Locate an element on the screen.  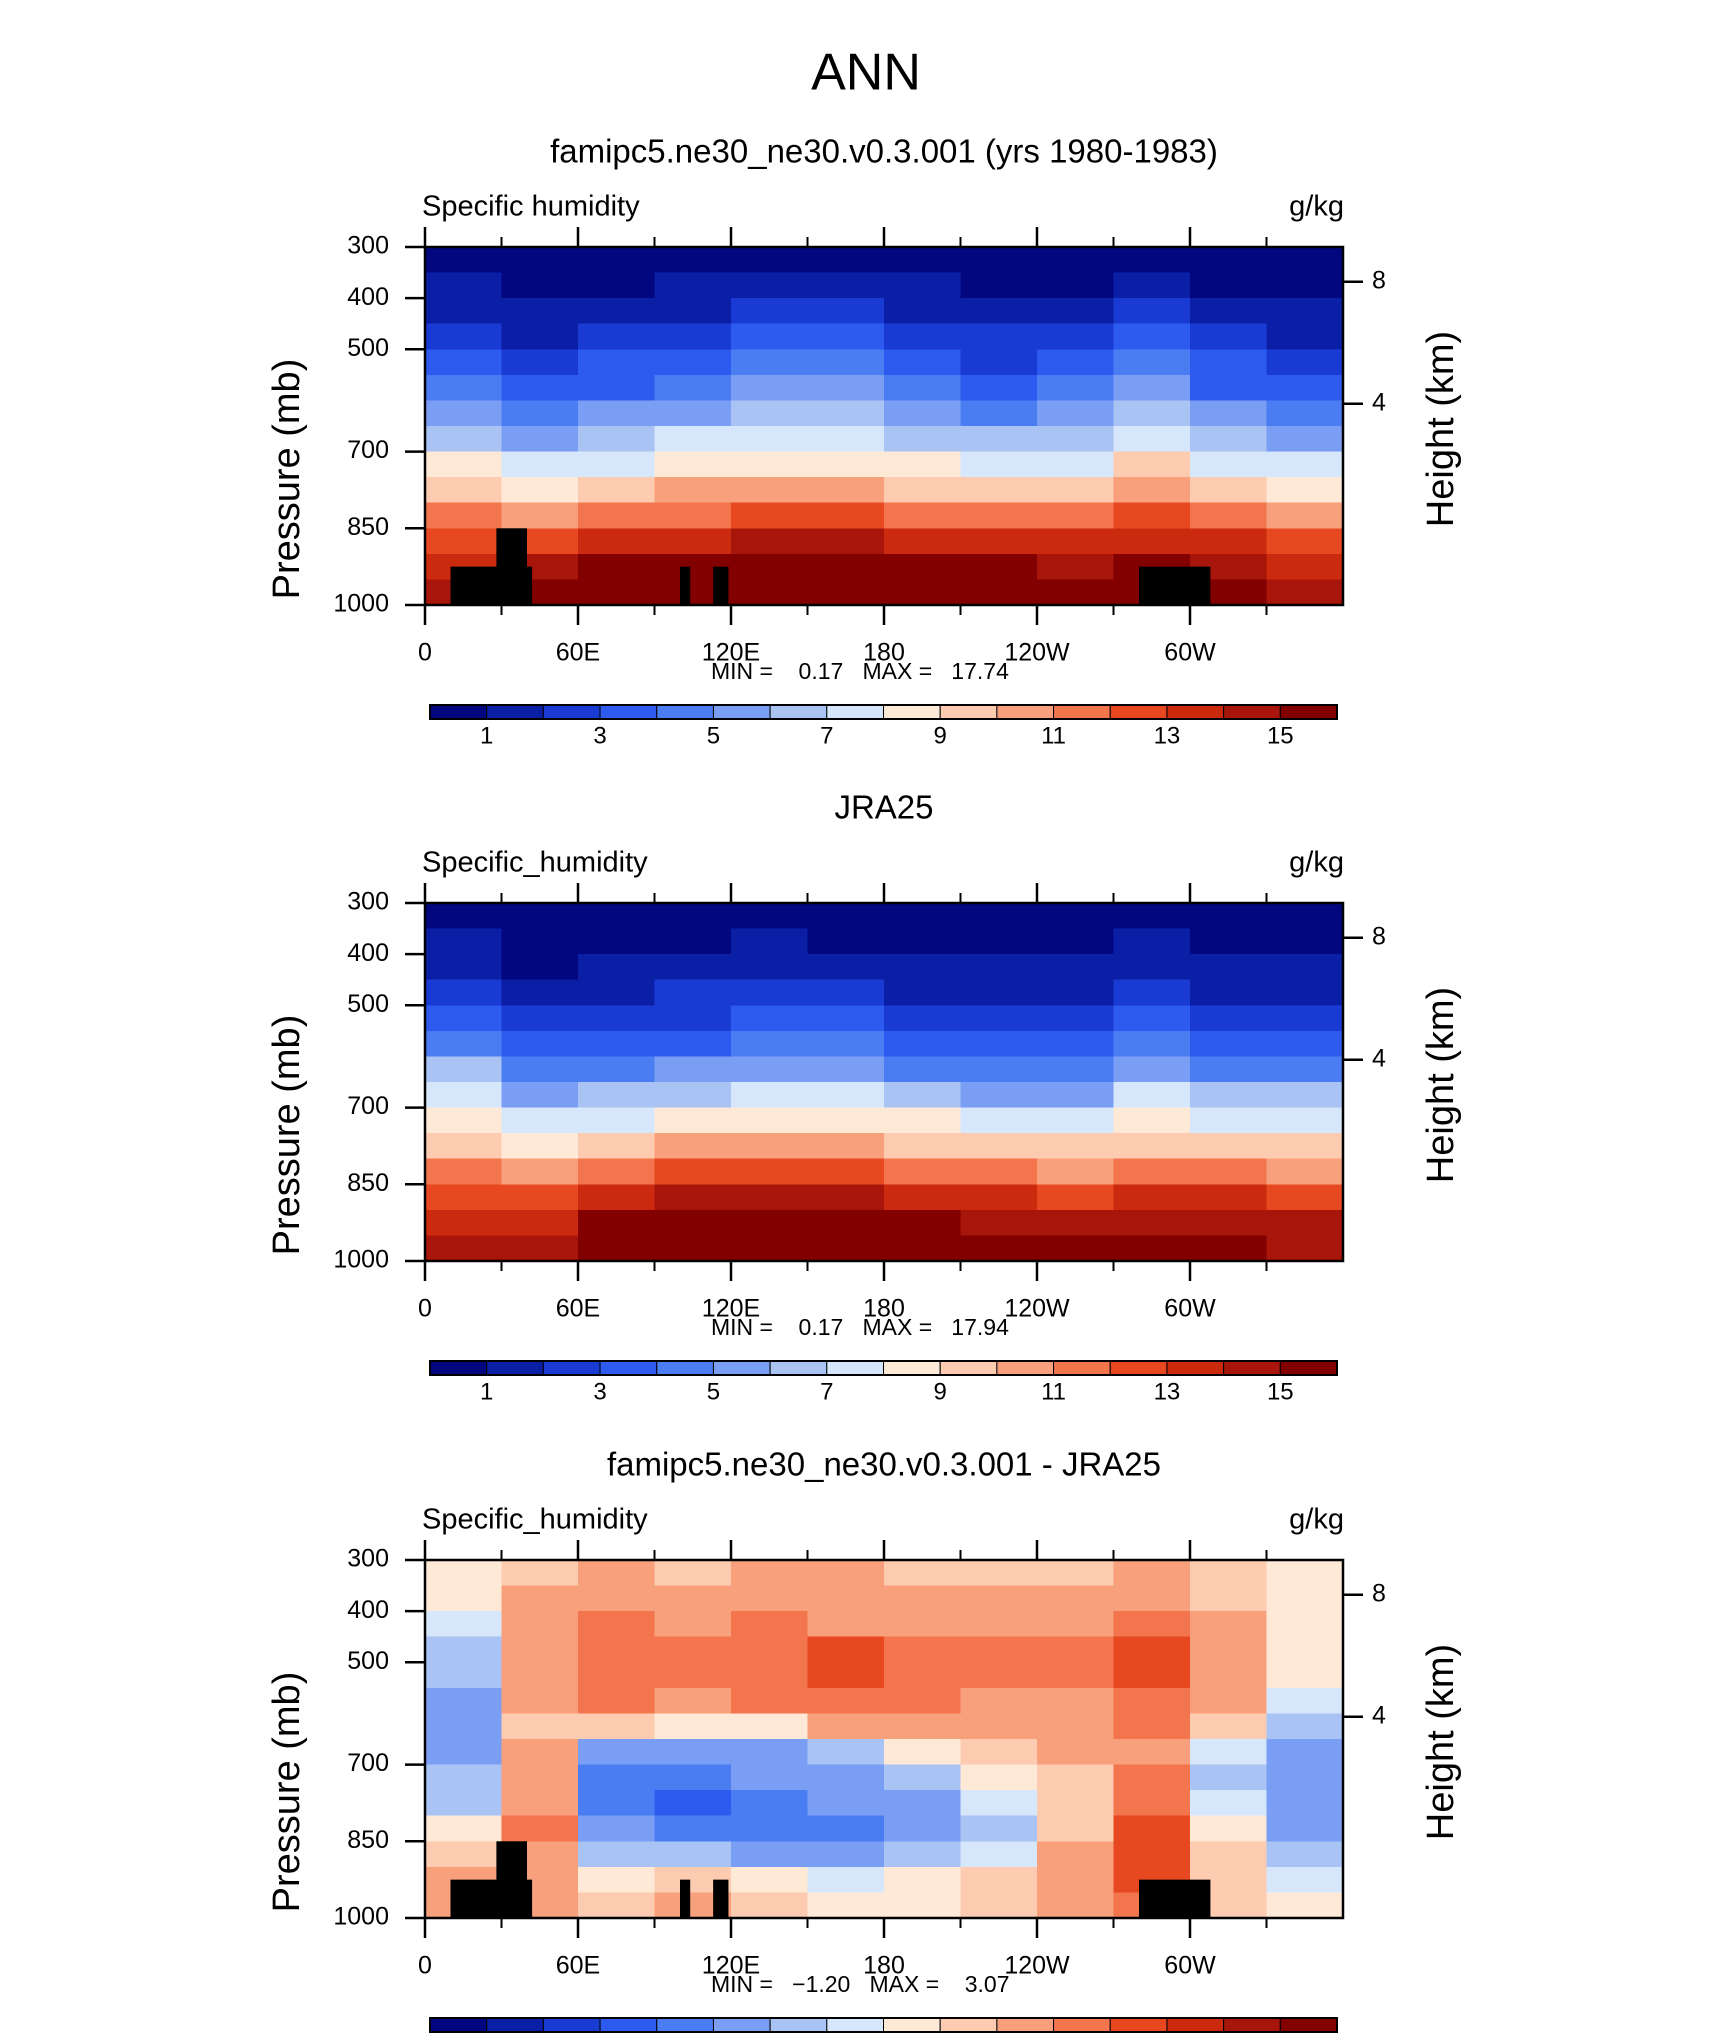
x-tick-label: 60E is located at coordinates (578, 1966).